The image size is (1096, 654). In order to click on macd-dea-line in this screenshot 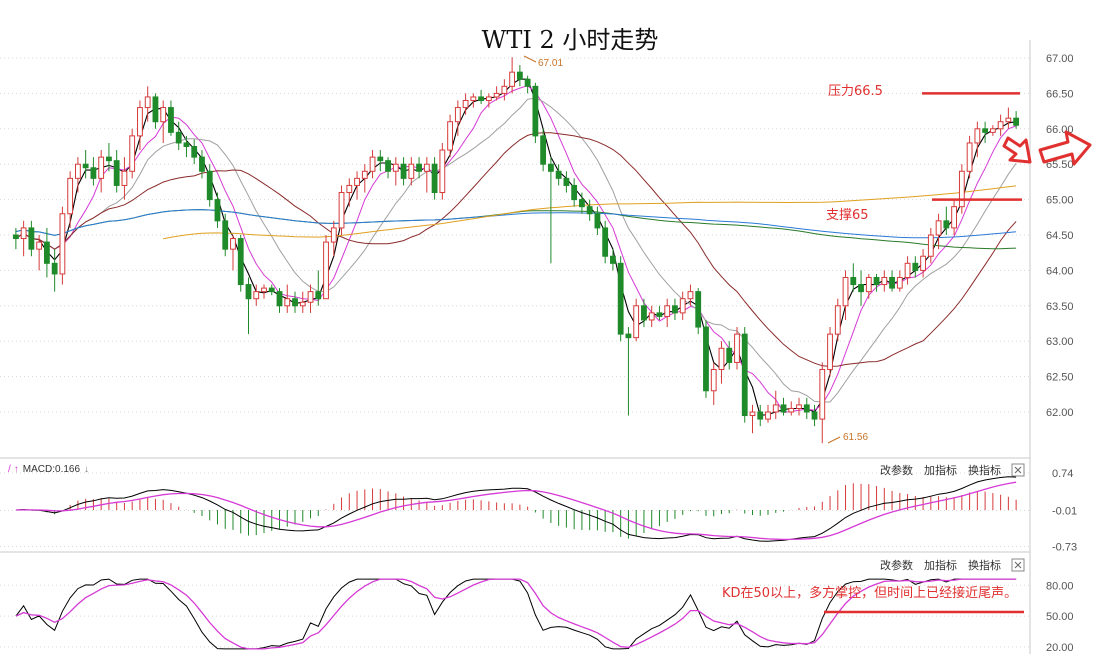, I will do `click(516, 511)`.